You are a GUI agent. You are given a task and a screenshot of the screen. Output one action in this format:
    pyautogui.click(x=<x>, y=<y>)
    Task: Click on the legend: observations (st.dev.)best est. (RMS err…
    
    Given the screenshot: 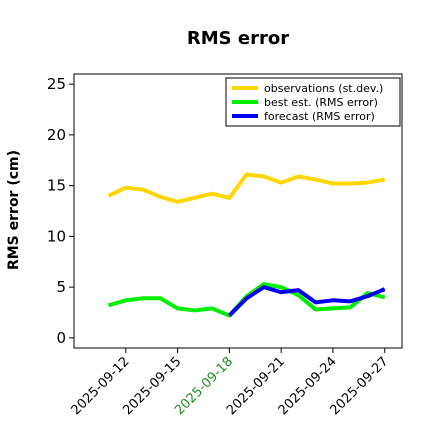 What is the action you would take?
    pyautogui.click(x=313, y=102)
    